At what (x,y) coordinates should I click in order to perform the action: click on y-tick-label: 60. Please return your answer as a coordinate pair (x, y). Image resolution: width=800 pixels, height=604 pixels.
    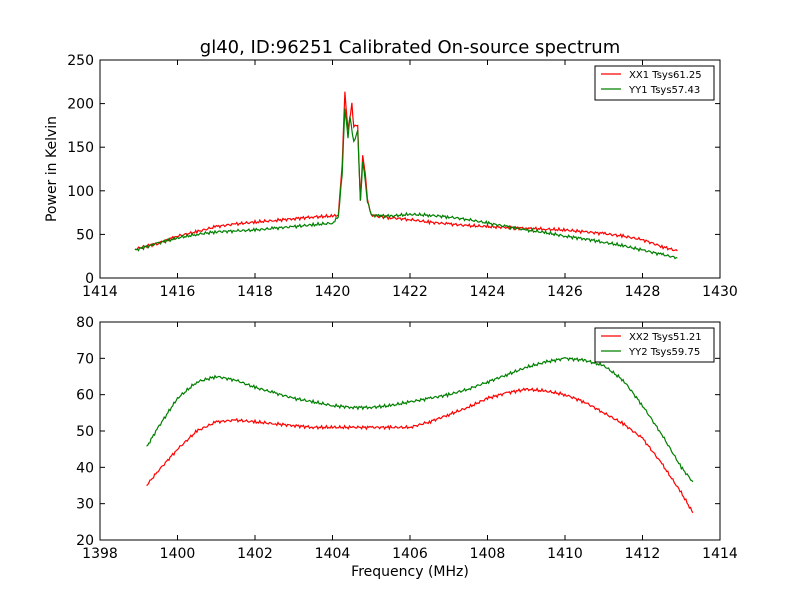
    Looking at the image, I should click on (85, 396).